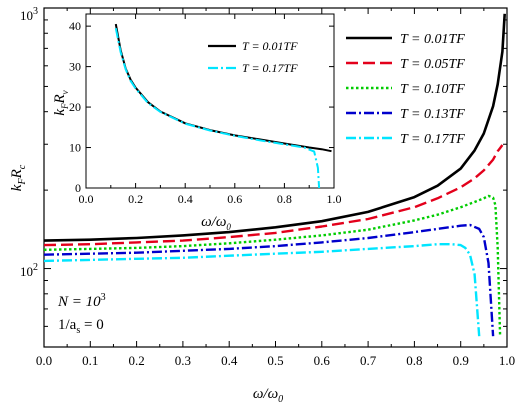 The height and width of the screenshot is (410, 517). What do you see at coordinates (44, 360) in the screenshot?
I see `main-xtick-label: 0.0` at bounding box center [44, 360].